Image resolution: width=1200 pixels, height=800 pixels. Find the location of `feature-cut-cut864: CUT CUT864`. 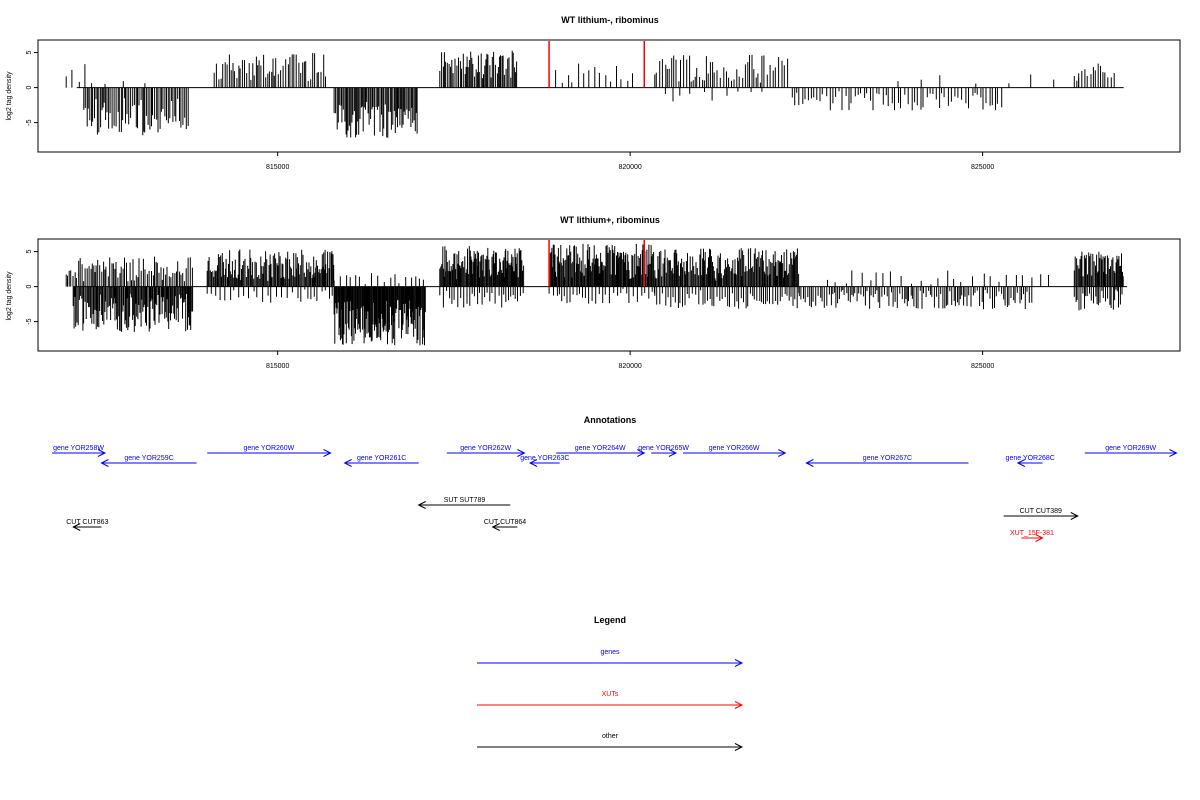

feature-cut-cut864: CUT CUT864 is located at coordinates (505, 525).